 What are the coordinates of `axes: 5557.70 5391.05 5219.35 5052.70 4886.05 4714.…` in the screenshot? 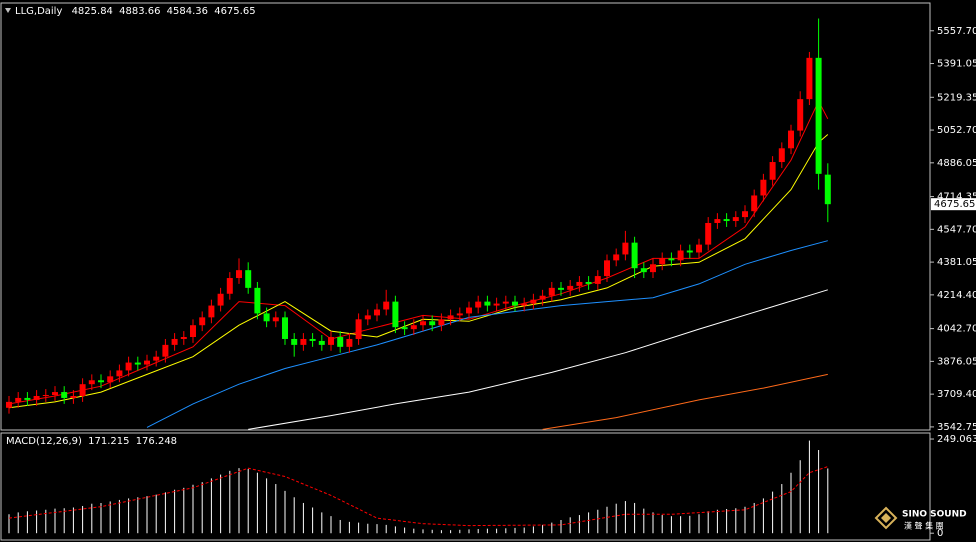 It's located at (953, 282).